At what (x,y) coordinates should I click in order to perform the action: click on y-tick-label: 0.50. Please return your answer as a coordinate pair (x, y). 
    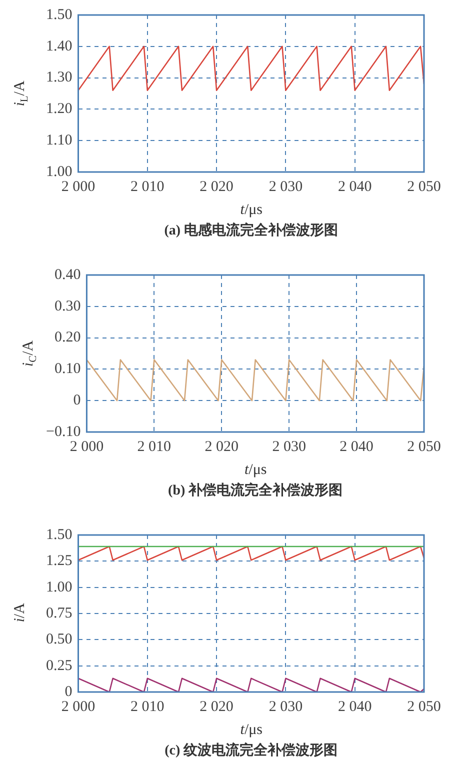
    Looking at the image, I should click on (59, 640).